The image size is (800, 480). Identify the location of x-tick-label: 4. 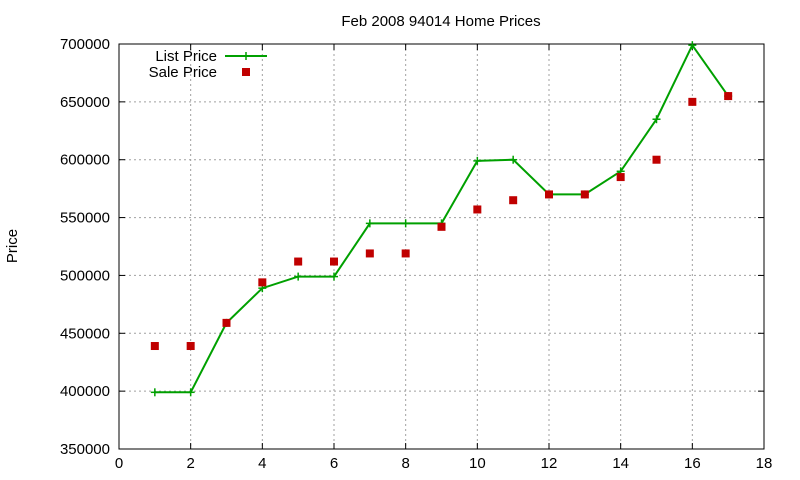
(262, 463).